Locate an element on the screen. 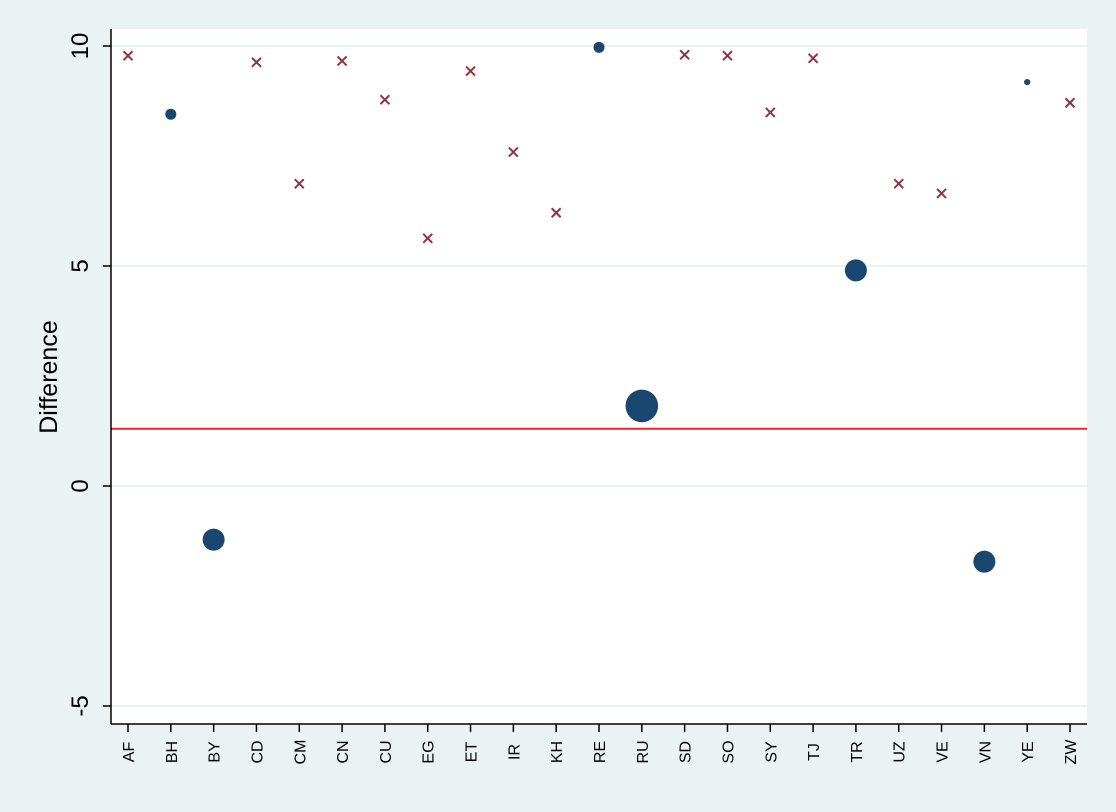 This screenshot has width=1116, height=812. x-tick-label-kh: KH is located at coordinates (557, 752).